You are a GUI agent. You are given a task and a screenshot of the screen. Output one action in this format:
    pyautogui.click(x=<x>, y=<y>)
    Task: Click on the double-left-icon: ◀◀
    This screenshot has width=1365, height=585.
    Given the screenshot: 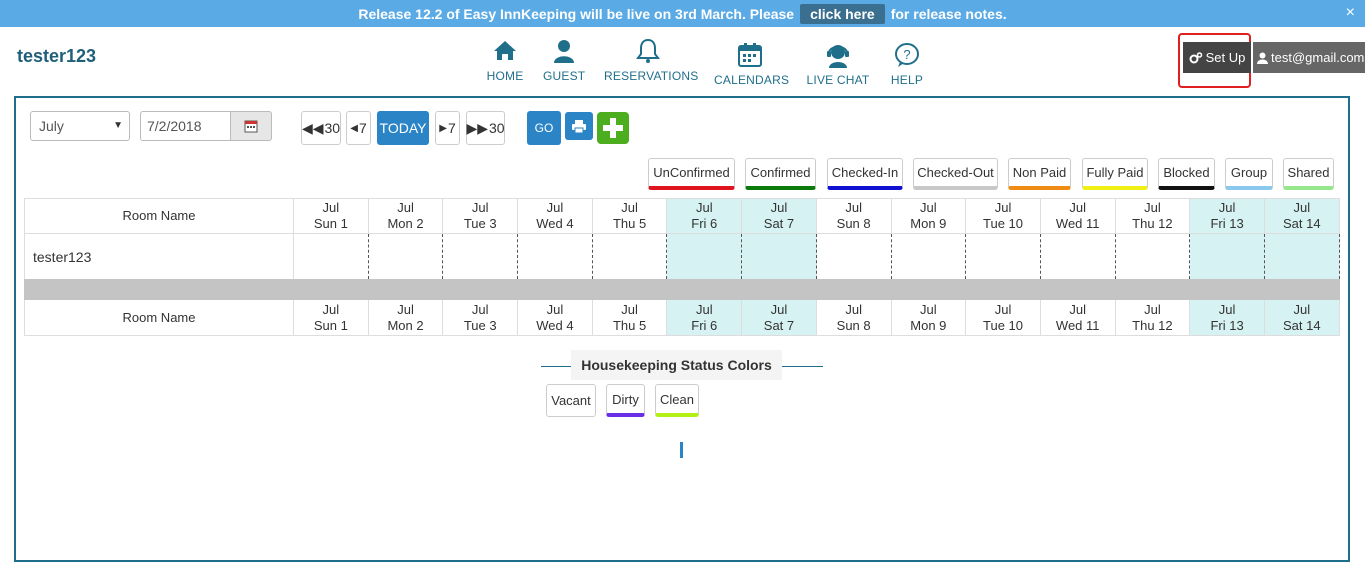 What is the action you would take?
    pyautogui.click(x=312, y=127)
    